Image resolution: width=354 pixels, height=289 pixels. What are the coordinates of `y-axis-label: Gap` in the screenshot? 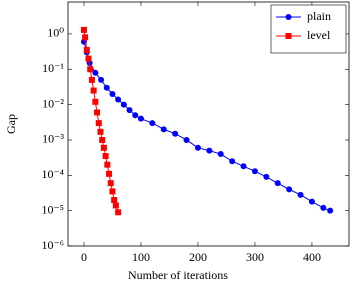 It's located at (11, 124).